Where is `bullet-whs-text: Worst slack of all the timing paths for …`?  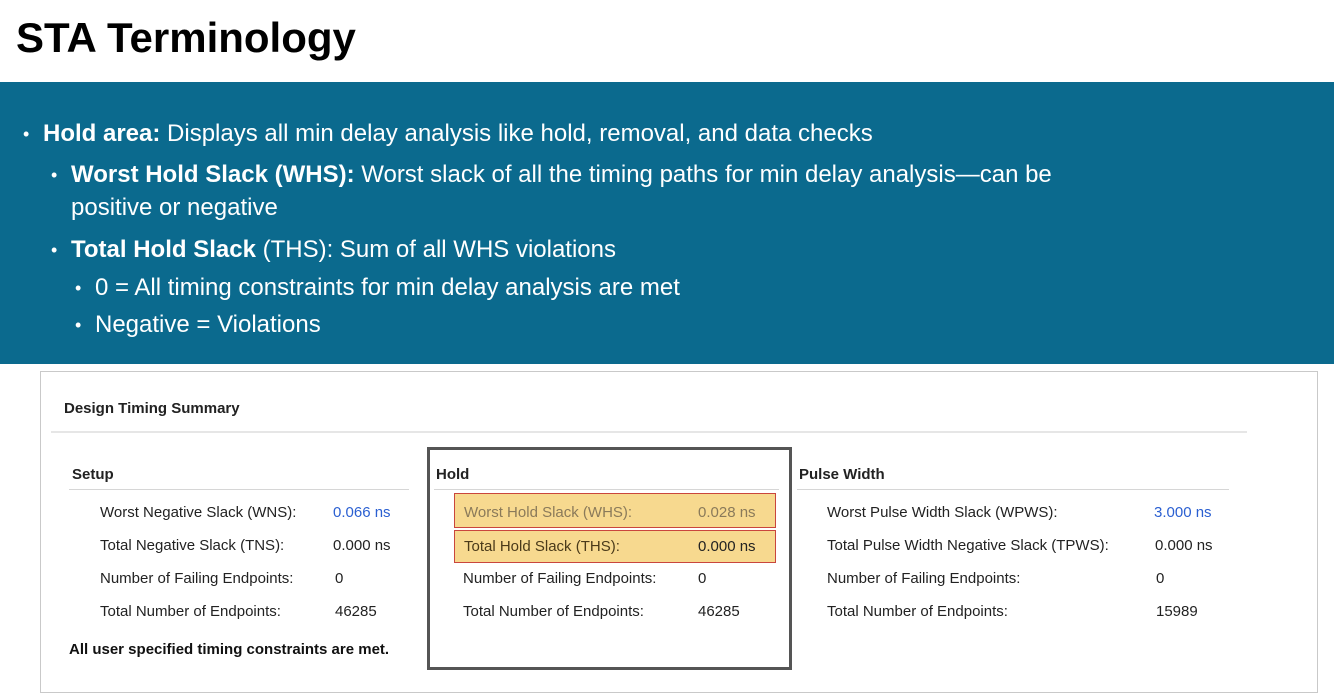
bullet-whs-text: Worst slack of all the timing paths for … is located at coordinates (703, 174).